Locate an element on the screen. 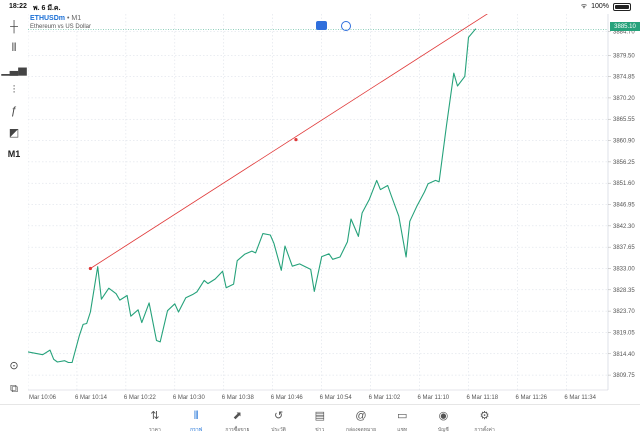 The image size is (640, 447). x-tick-label: l Mar 10:06 is located at coordinates (42, 398).